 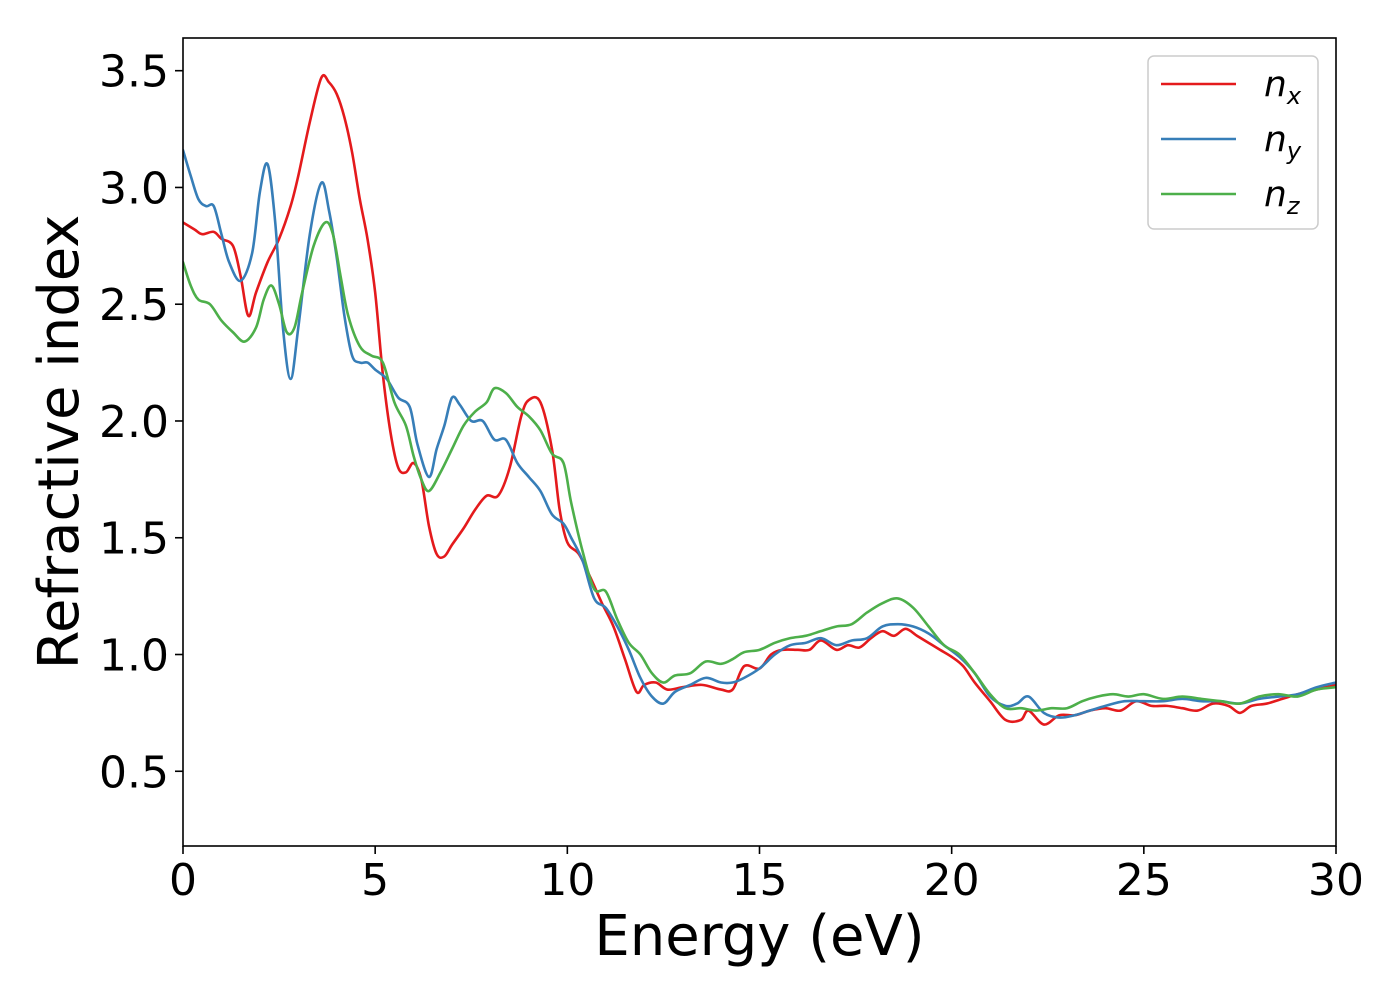 I want to click on x-tick-label: 10, so click(x=567, y=880).